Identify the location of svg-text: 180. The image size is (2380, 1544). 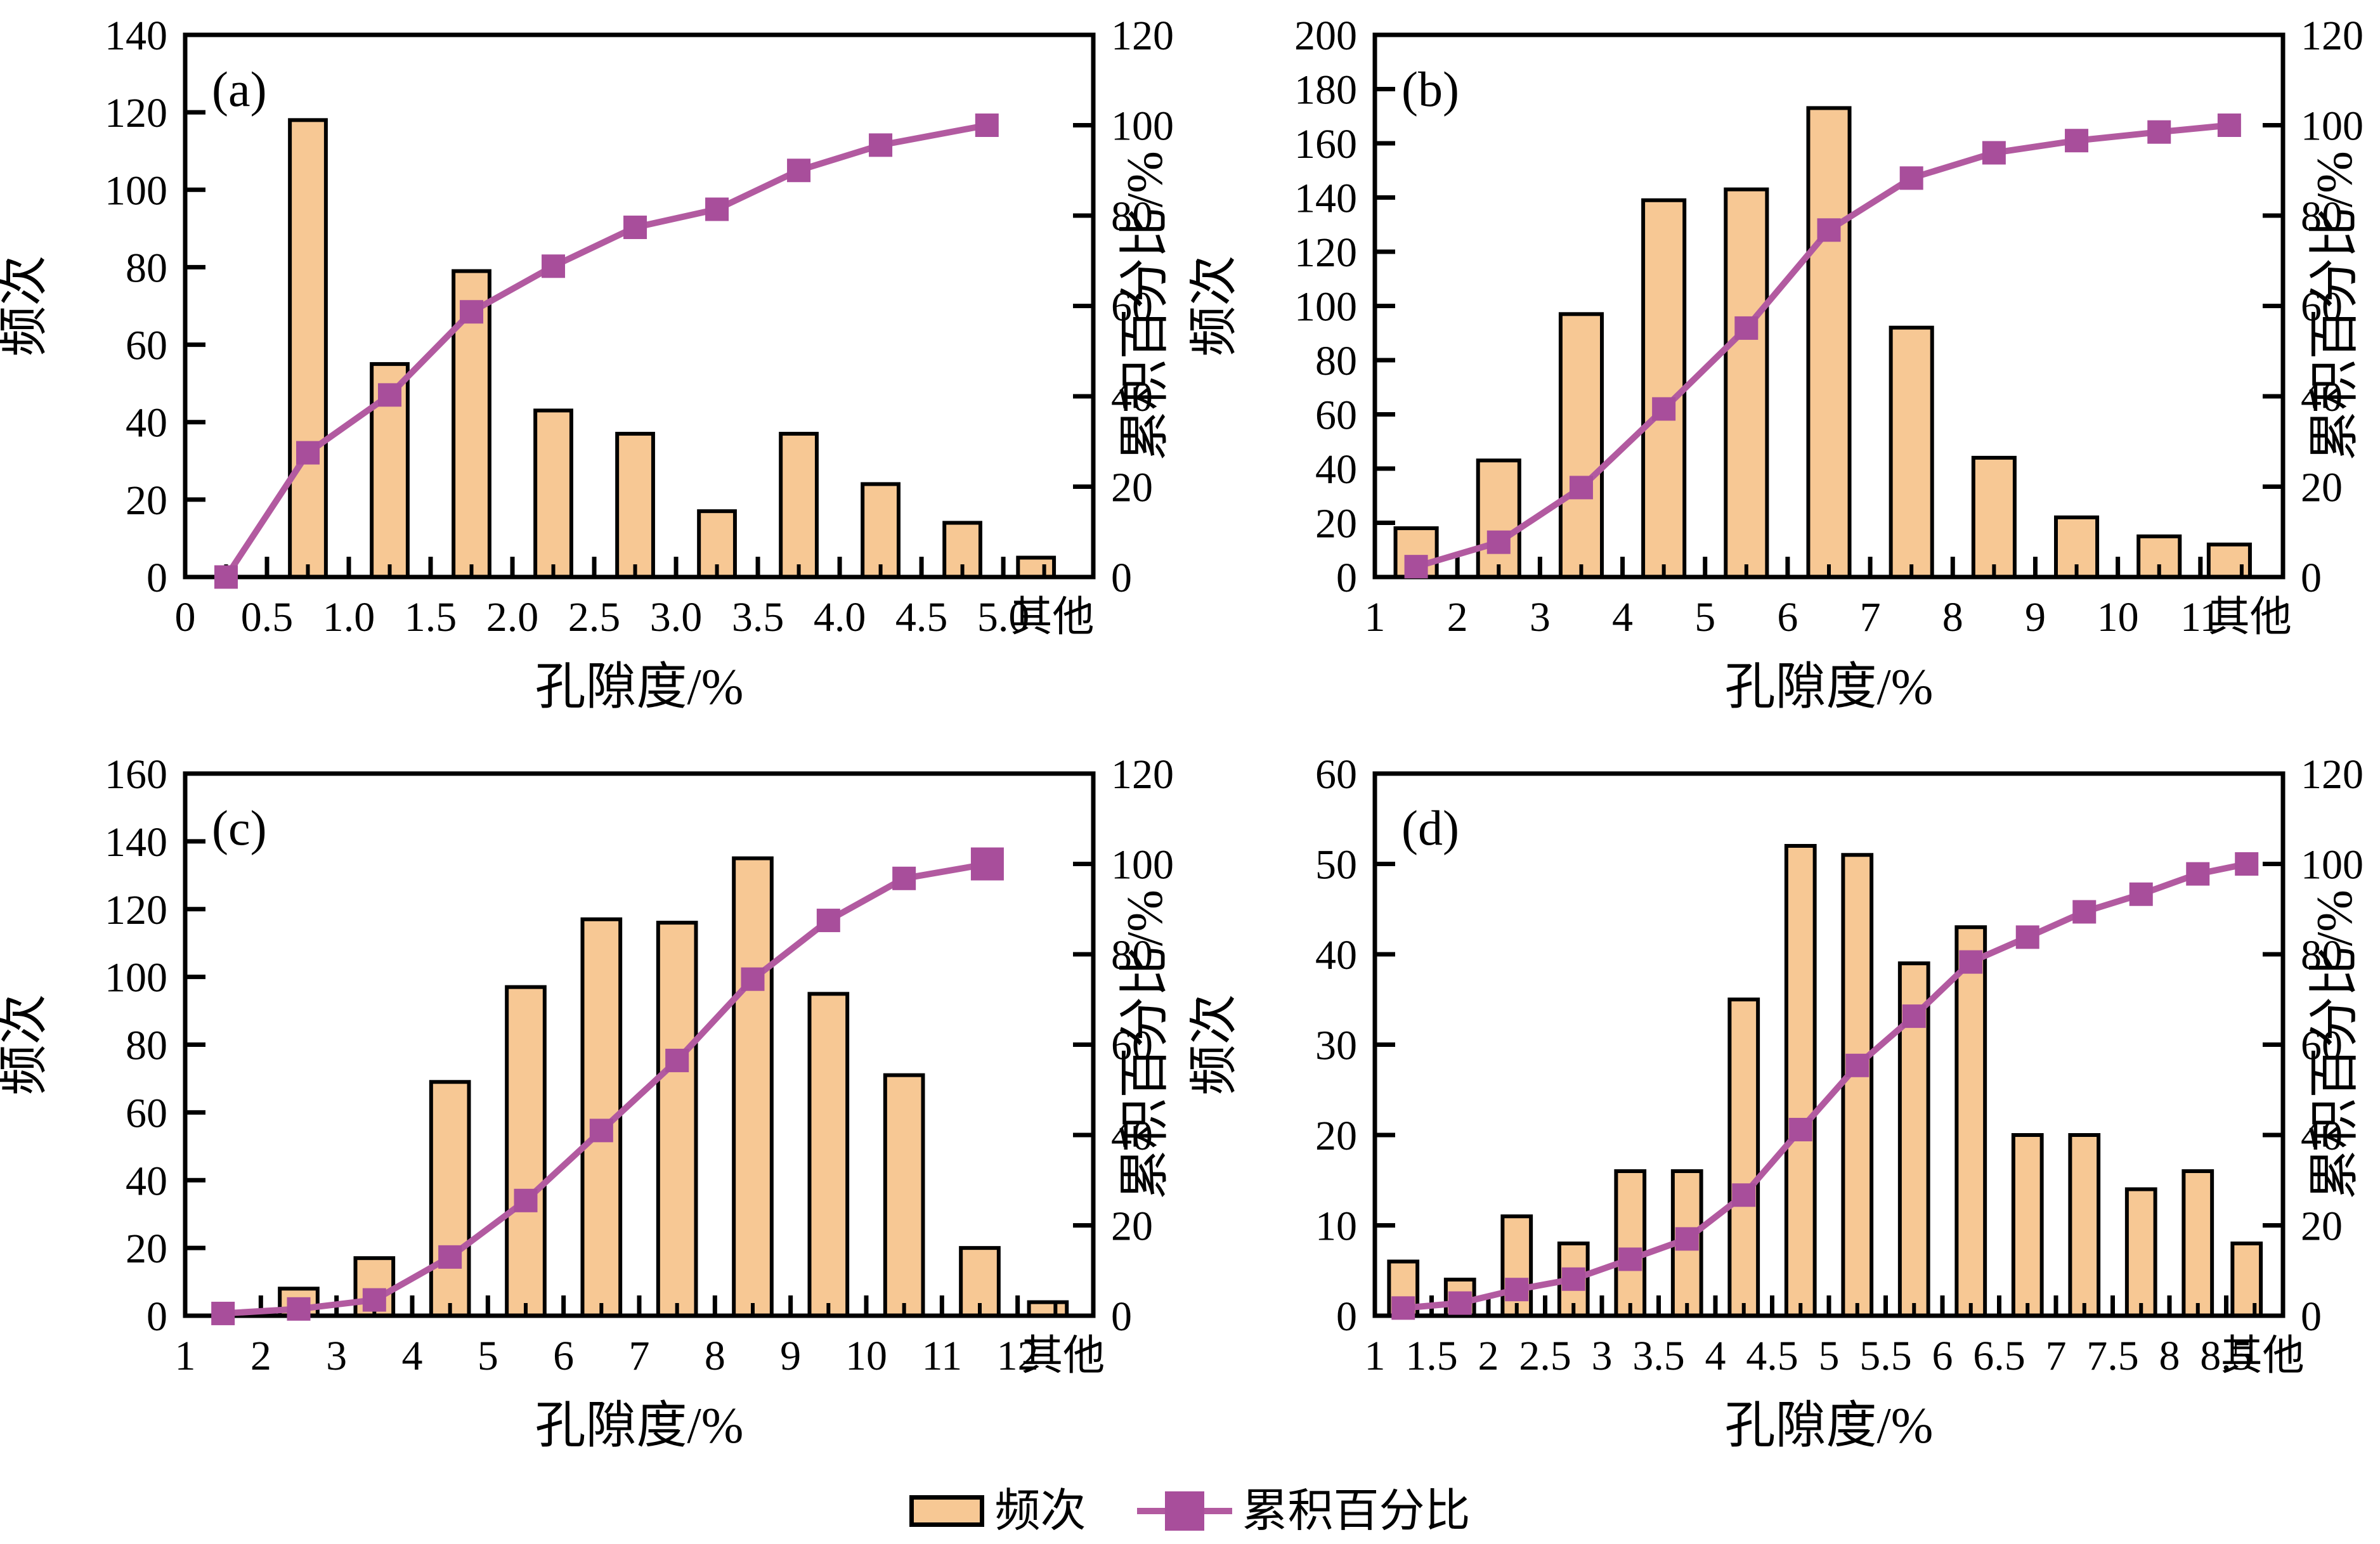
(1325, 91).